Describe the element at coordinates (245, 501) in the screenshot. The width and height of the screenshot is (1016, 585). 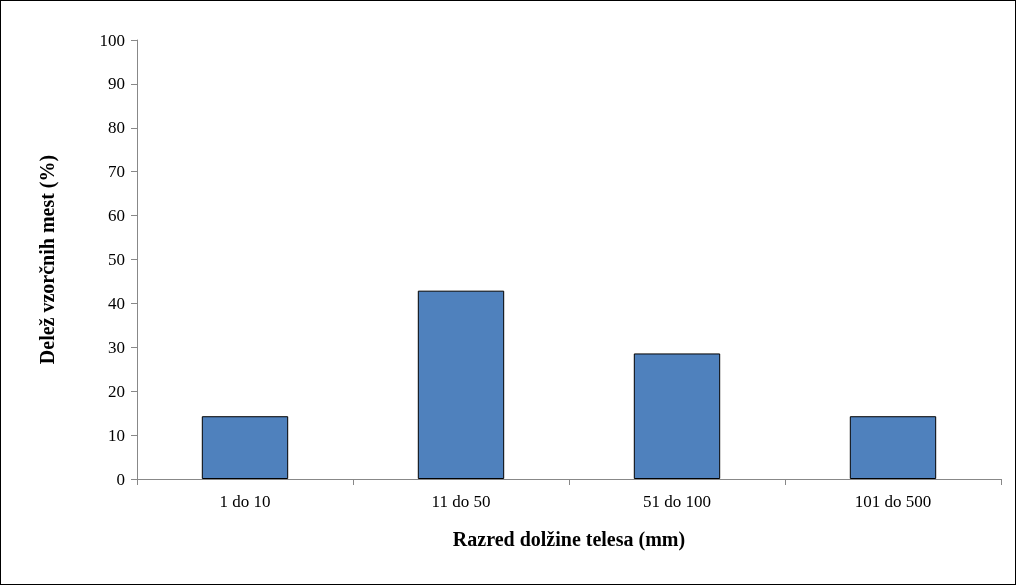
I see `x-tick-label: 1 do 10` at that location.